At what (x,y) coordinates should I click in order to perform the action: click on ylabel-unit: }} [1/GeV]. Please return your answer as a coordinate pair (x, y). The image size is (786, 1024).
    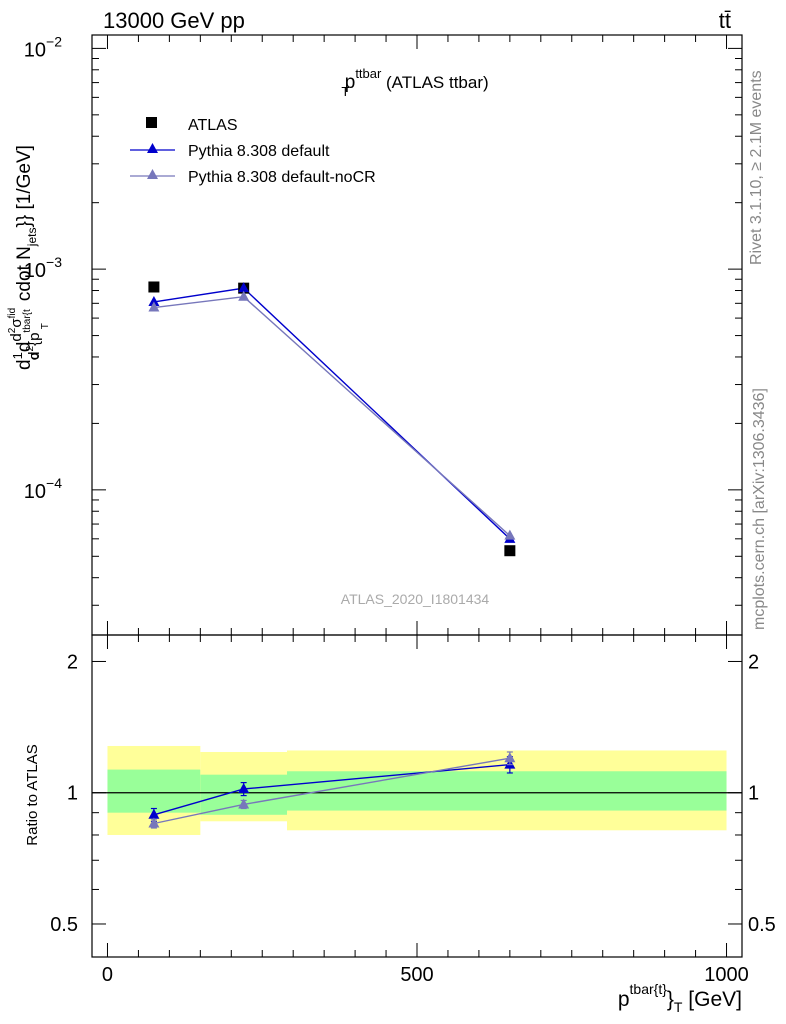
    Looking at the image, I should click on (24, 186).